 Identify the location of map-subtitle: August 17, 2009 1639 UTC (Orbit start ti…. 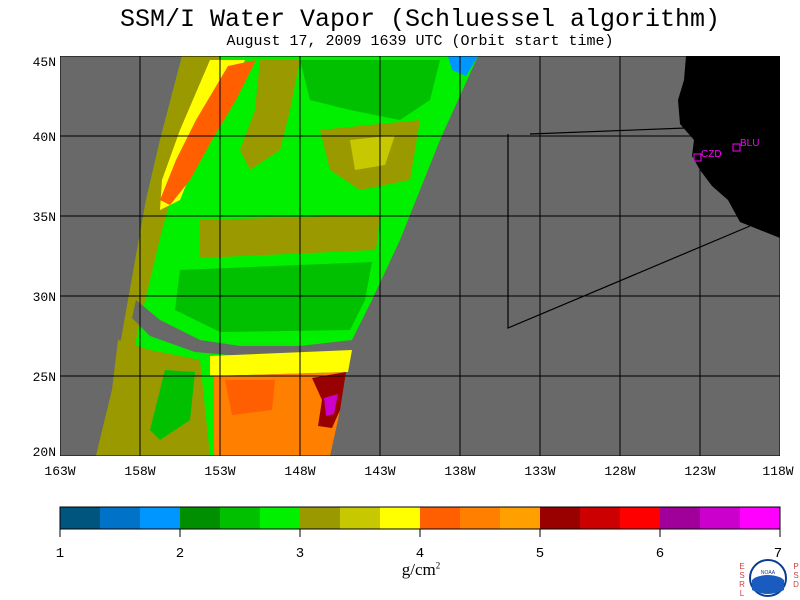
(420, 41).